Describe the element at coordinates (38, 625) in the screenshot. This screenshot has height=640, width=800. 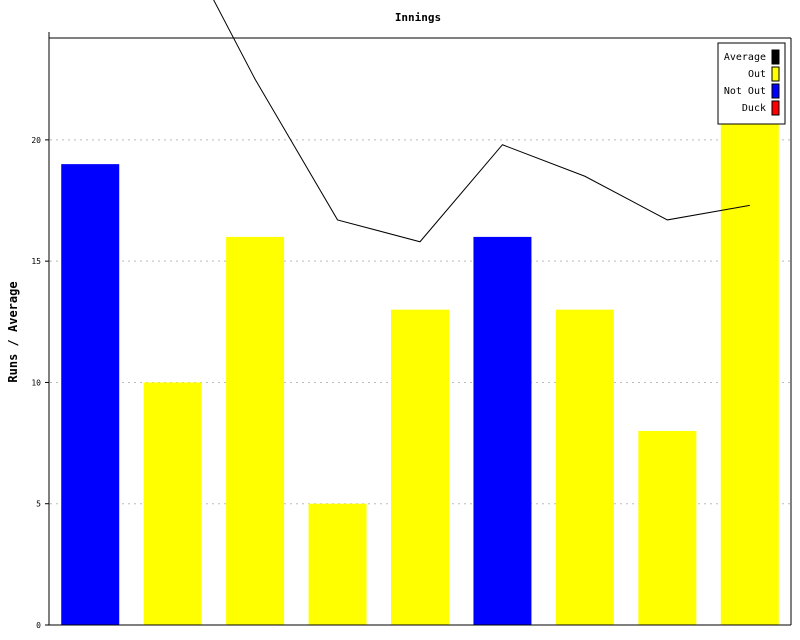
I see `y-tick-label: 0` at that location.